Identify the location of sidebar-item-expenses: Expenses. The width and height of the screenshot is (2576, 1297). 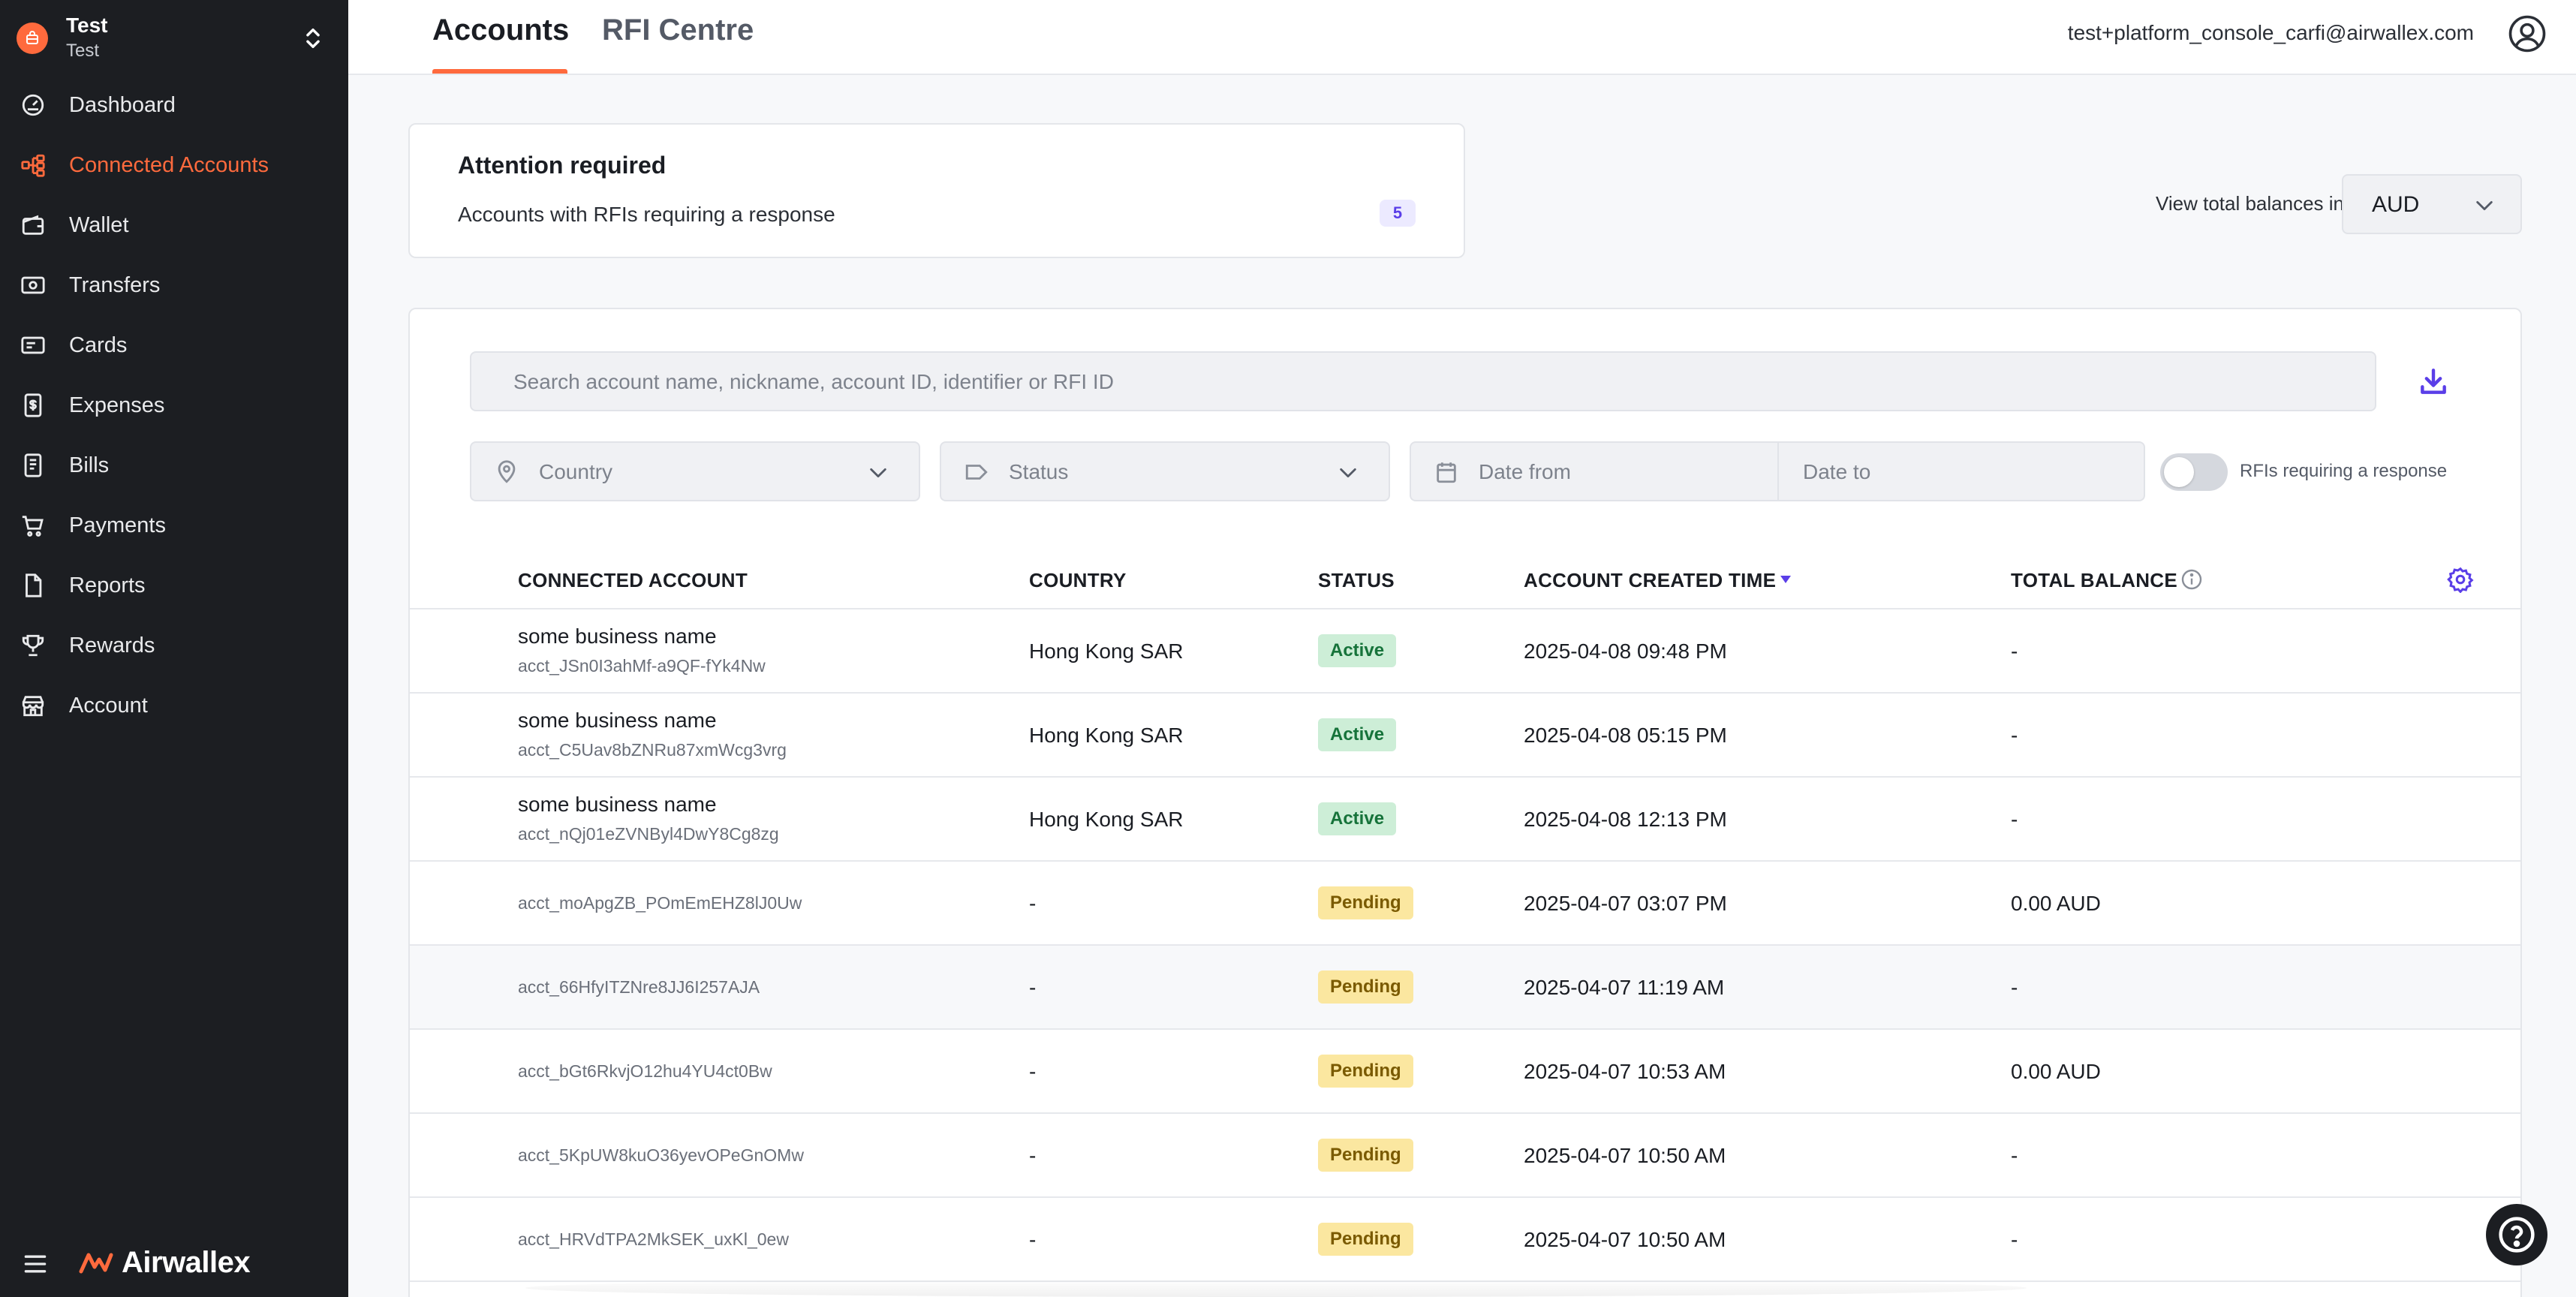
(174, 405).